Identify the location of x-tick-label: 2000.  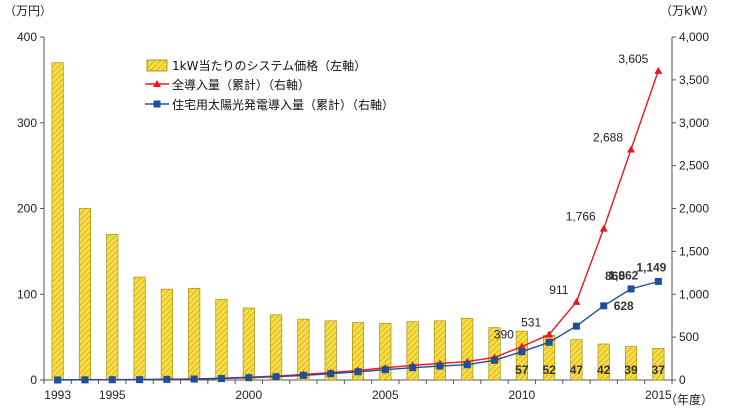
(248, 395).